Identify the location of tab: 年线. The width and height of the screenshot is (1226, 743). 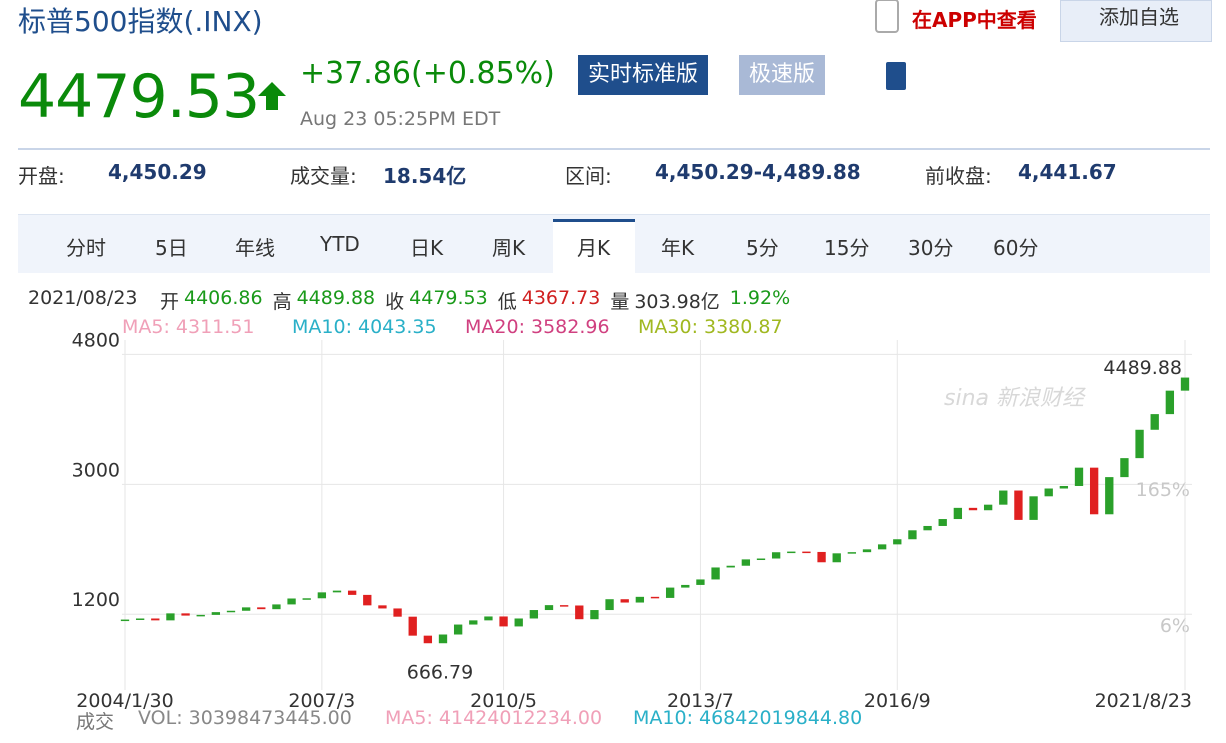
(255, 248).